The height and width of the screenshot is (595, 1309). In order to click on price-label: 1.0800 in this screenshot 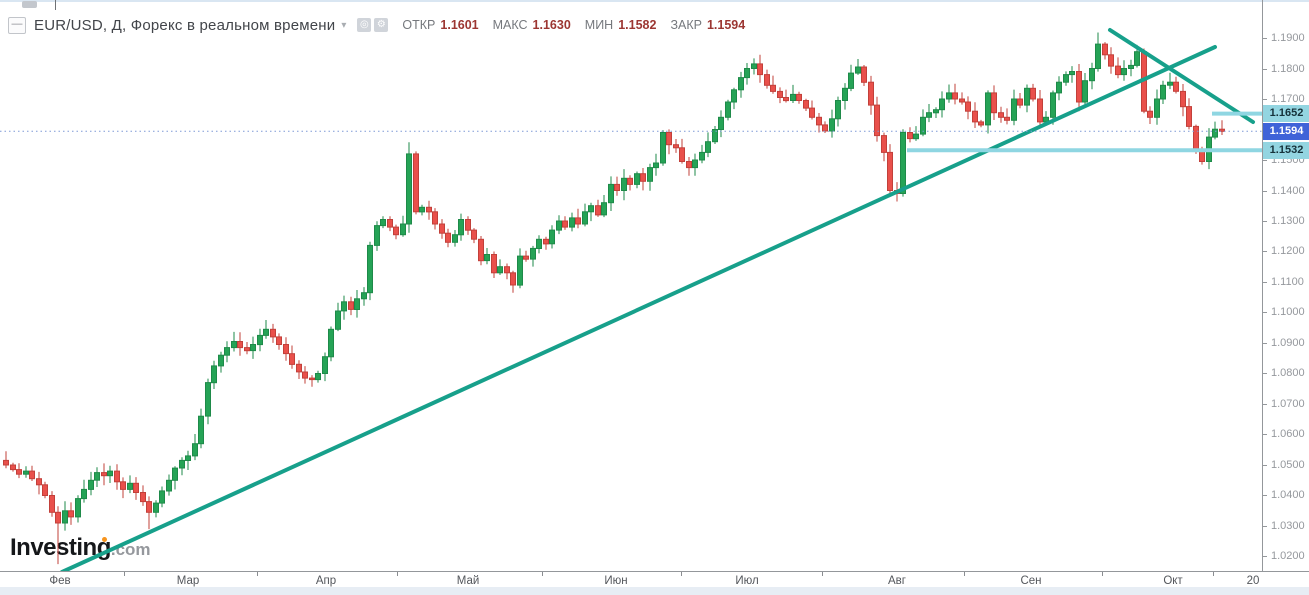, I will do `click(1288, 373)`.